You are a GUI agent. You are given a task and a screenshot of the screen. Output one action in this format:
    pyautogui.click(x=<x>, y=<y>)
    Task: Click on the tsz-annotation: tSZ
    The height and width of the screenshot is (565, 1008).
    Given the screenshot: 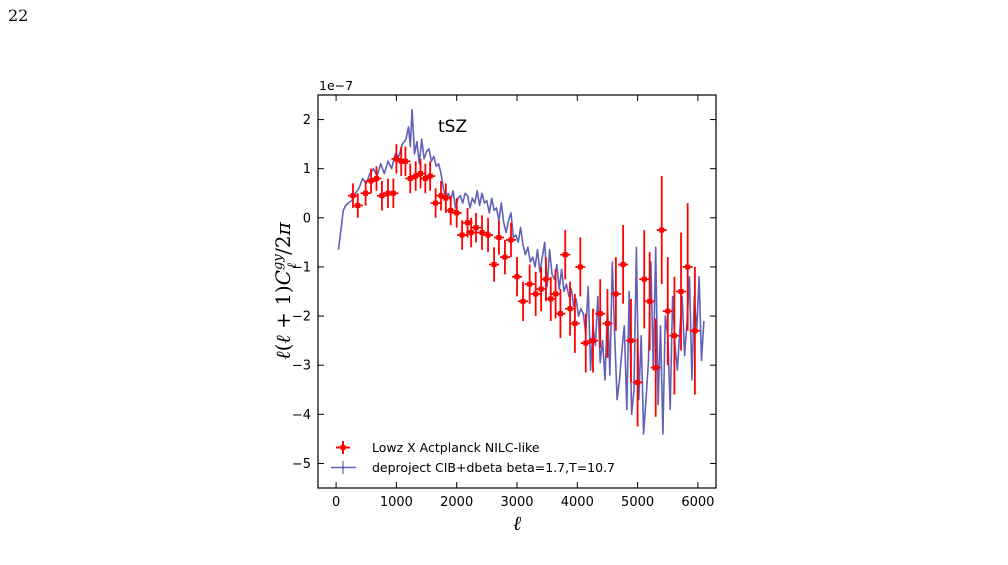 What is the action you would take?
    pyautogui.click(x=452, y=127)
    